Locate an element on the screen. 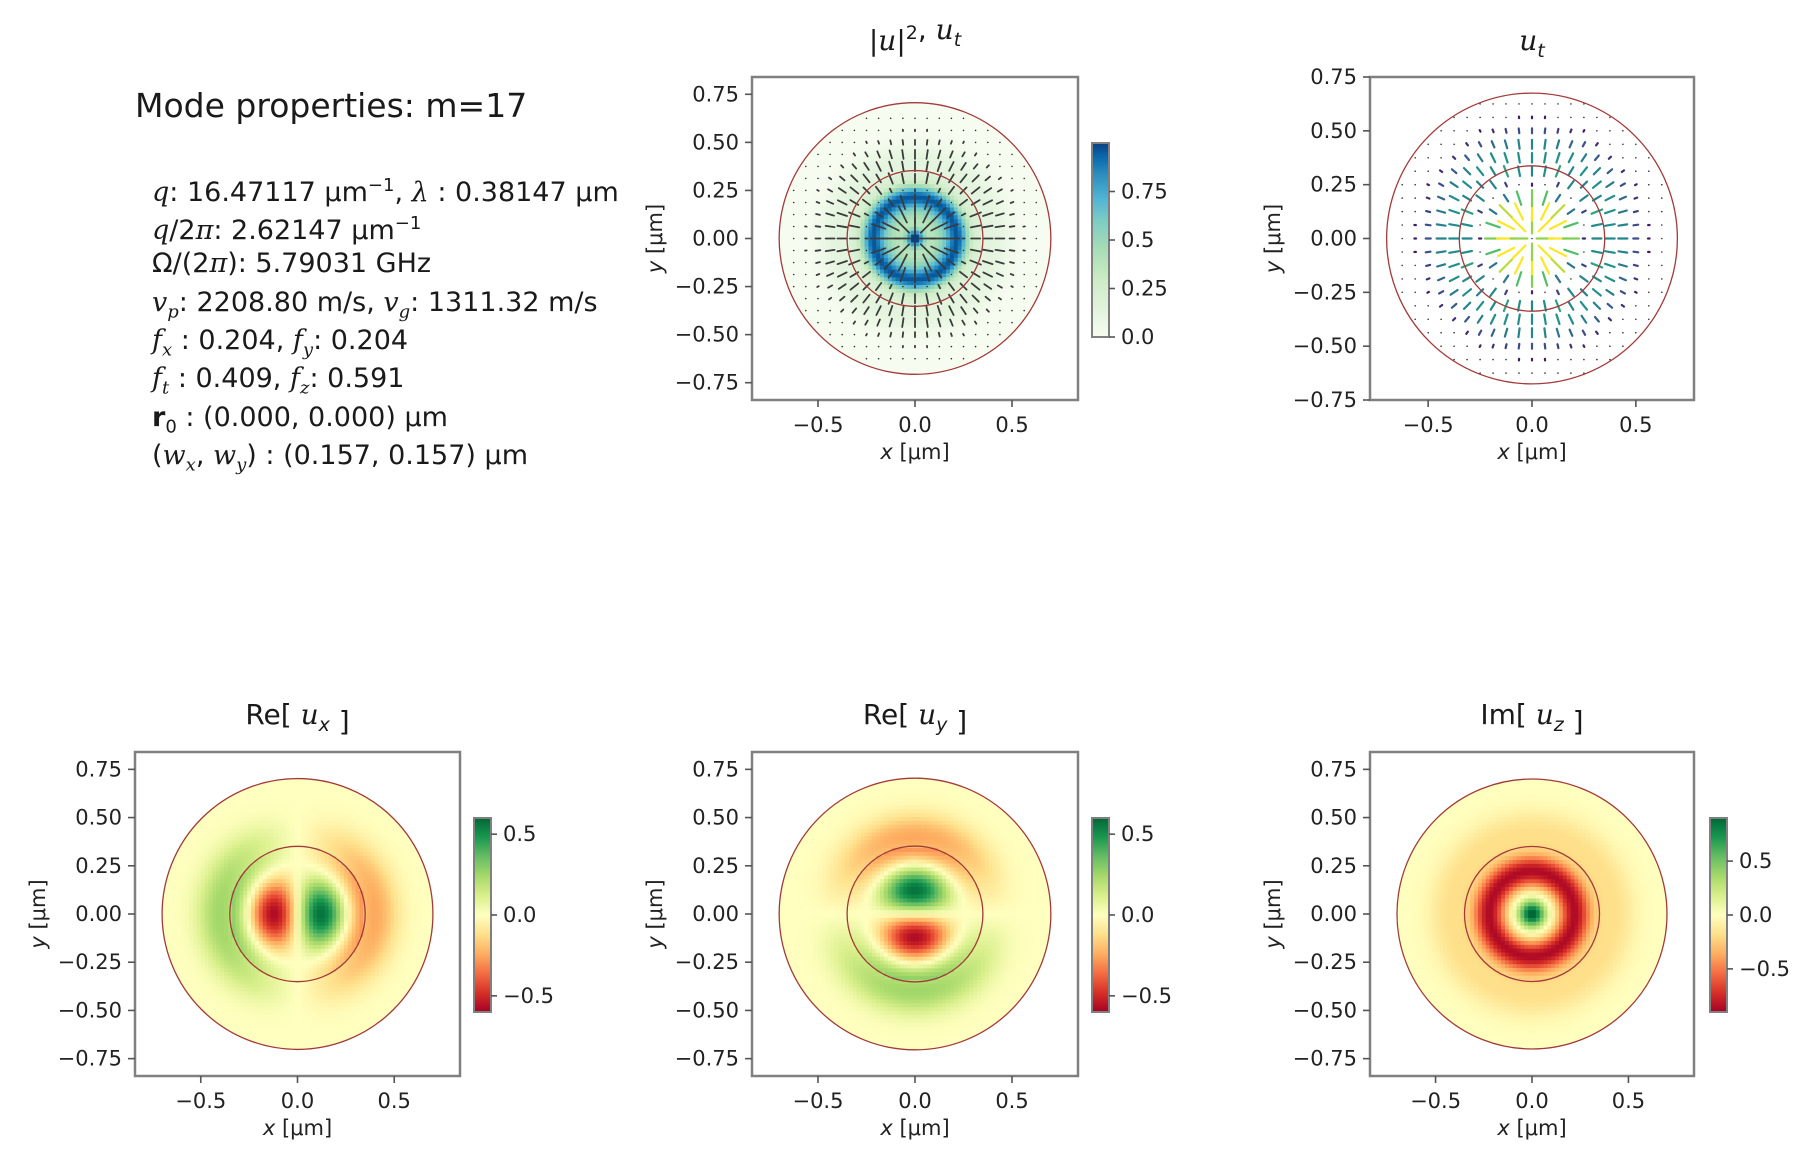 The image size is (1807, 1163). fx-fy-line: fx : 0.204, fy: 0.204 is located at coordinates (280, 345).